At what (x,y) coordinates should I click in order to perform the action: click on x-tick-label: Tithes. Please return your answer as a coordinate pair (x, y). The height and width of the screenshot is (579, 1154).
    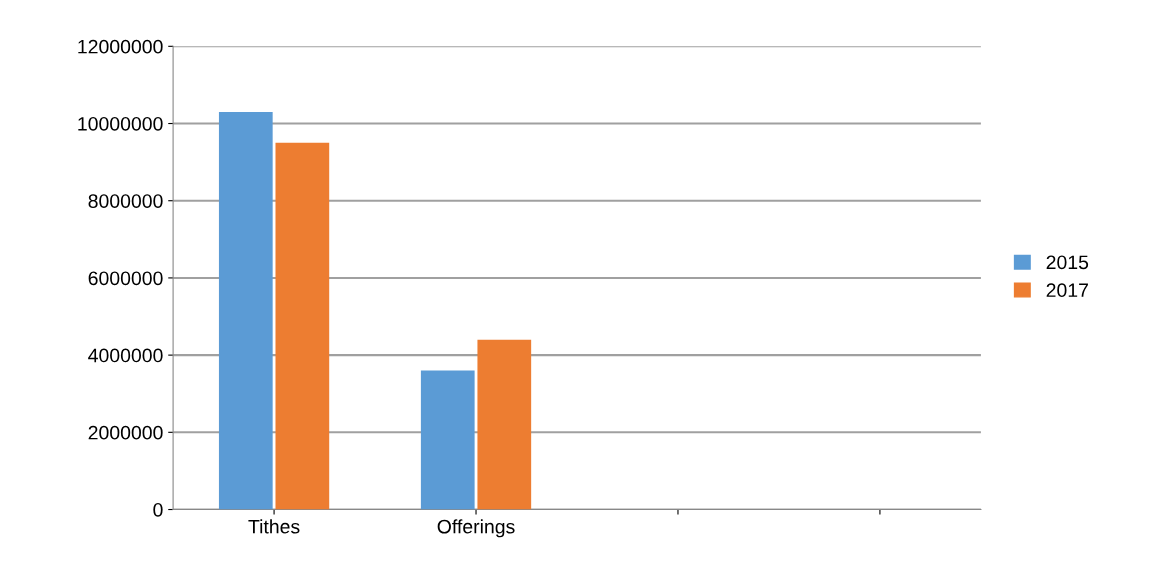
    Looking at the image, I should click on (274, 526).